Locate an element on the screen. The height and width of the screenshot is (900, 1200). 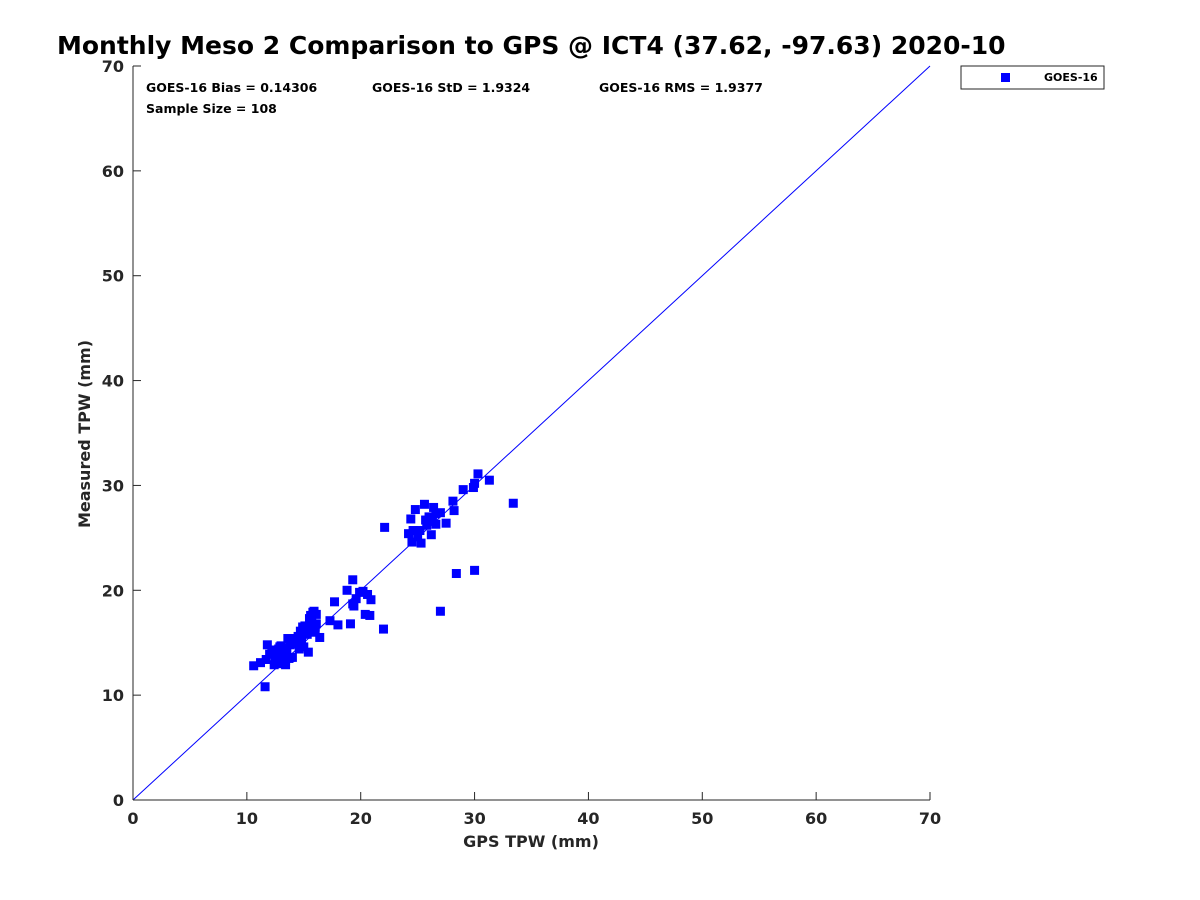
x-axis-label: GPS TPW (mm) is located at coordinates (531, 841).